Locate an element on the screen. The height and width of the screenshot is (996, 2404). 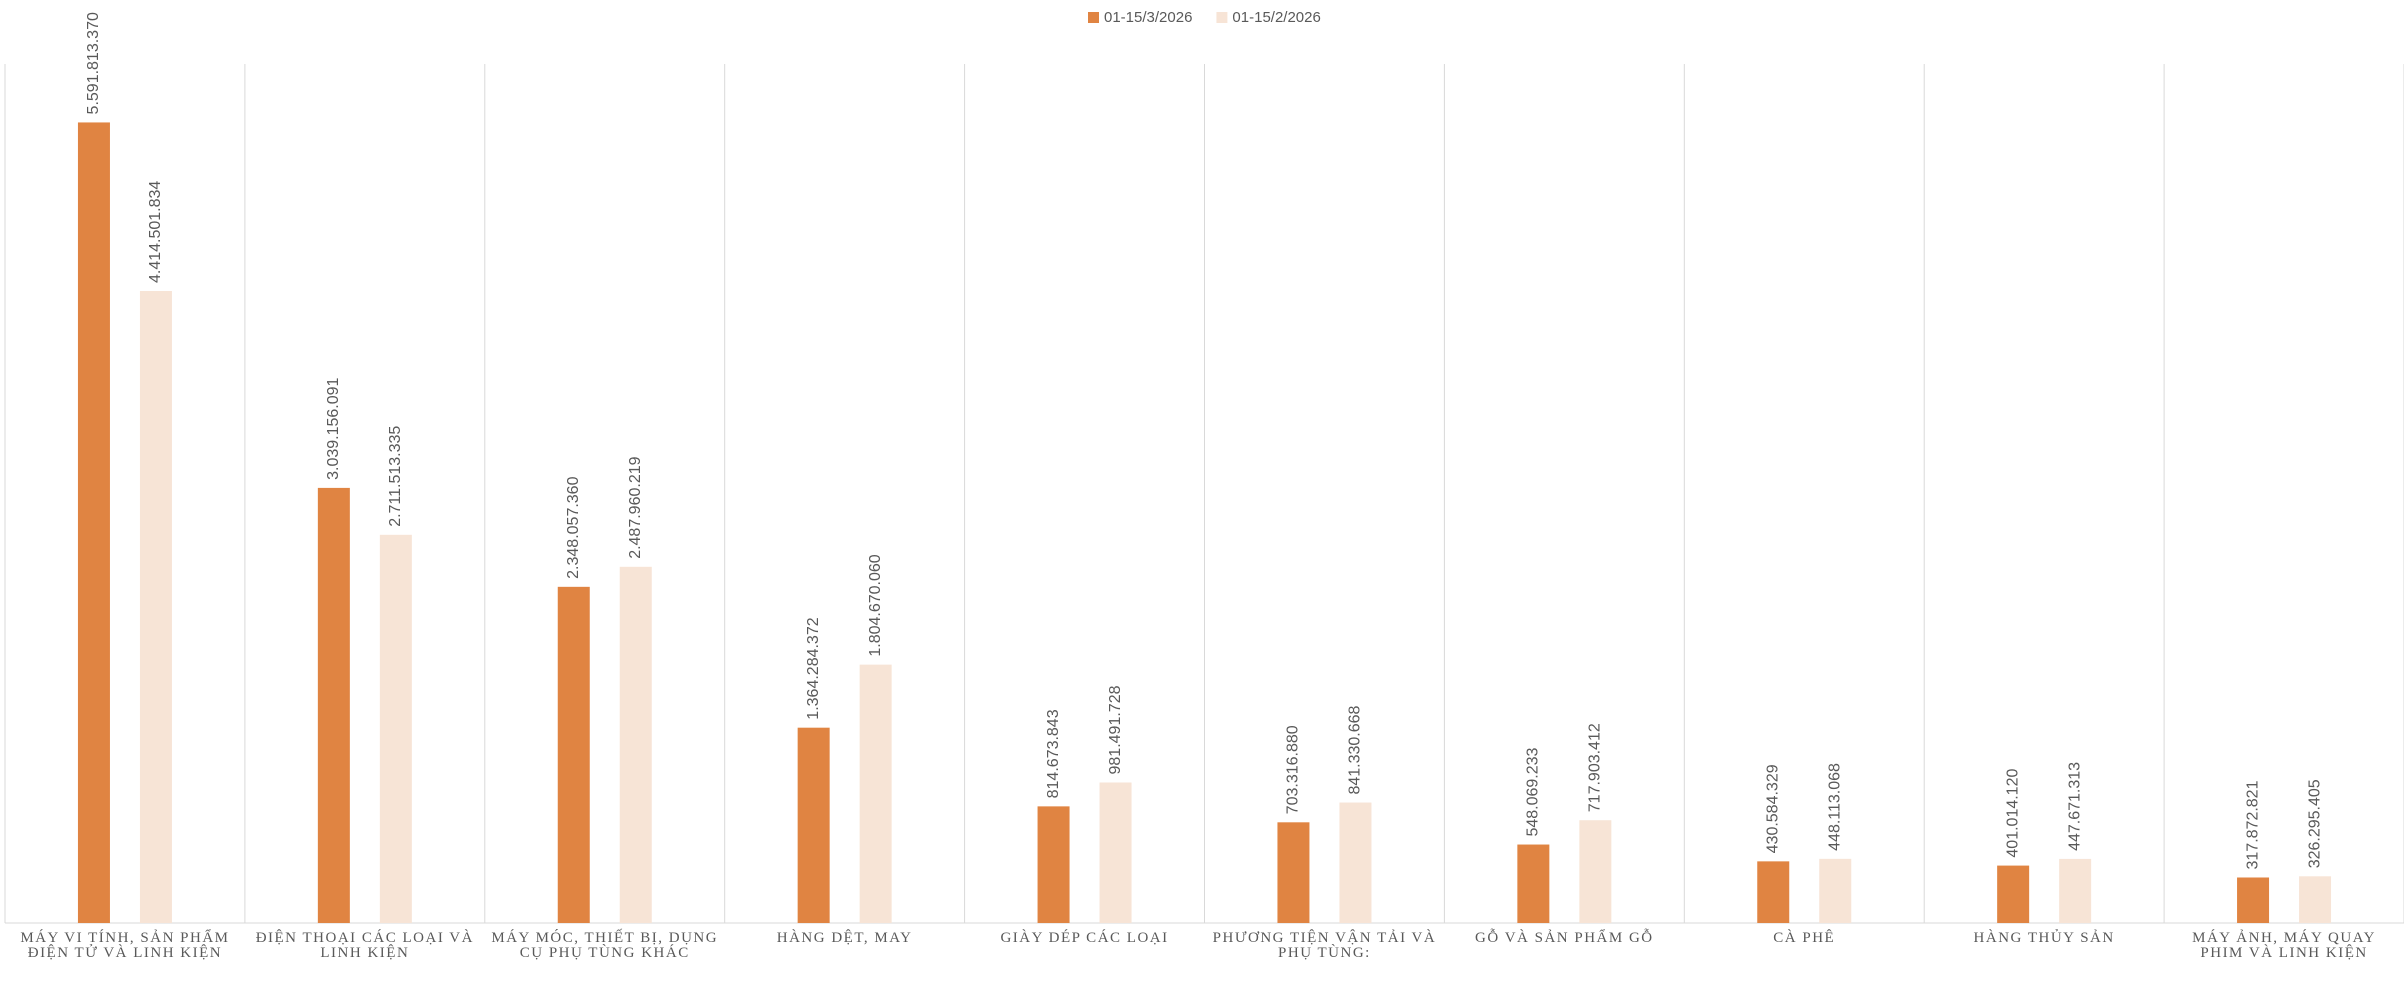
data-label: 430.584.329 is located at coordinates (1772, 808).